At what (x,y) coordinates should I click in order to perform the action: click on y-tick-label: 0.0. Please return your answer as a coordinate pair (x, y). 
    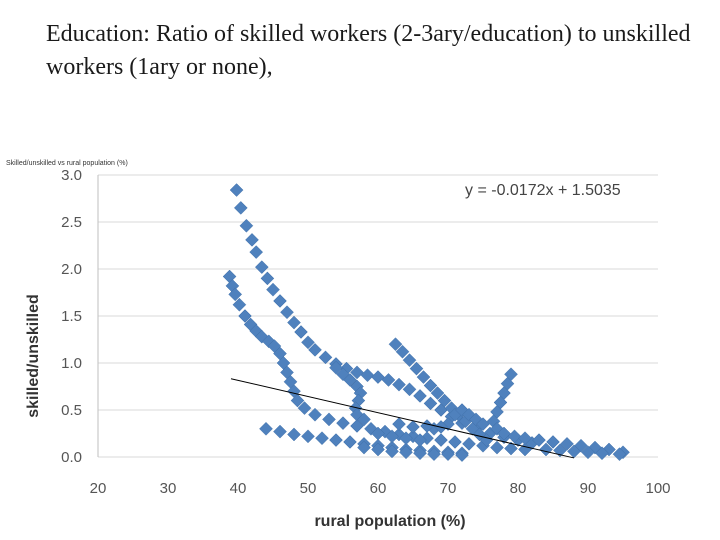
    Looking at the image, I should click on (71, 457).